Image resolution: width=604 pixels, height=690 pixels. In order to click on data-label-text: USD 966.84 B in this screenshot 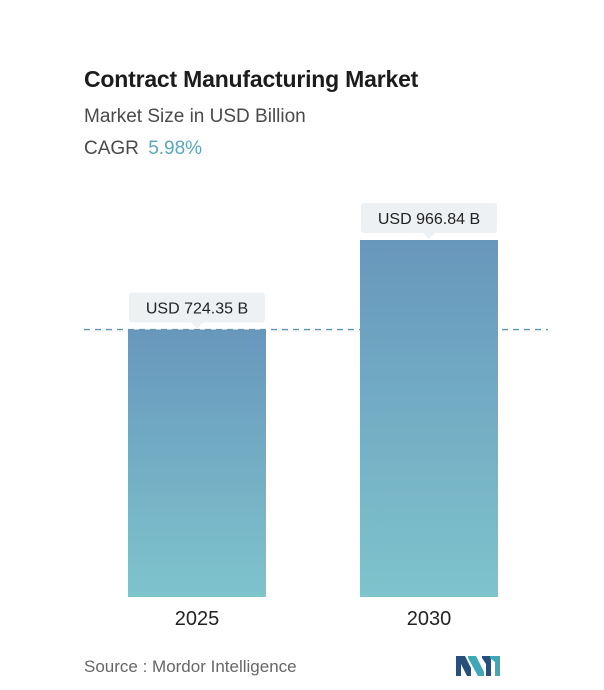, I will do `click(429, 219)`.